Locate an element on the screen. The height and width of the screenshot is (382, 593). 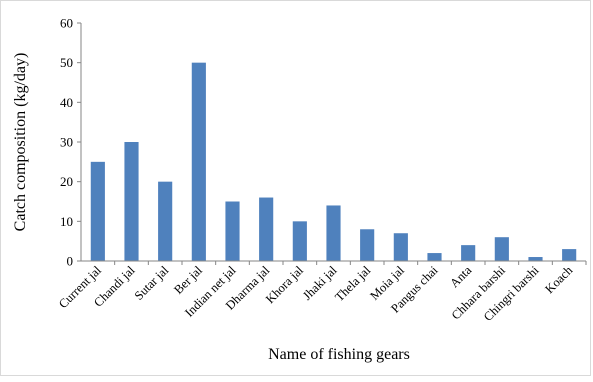
y-tick-label: 10 is located at coordinates (66, 221).